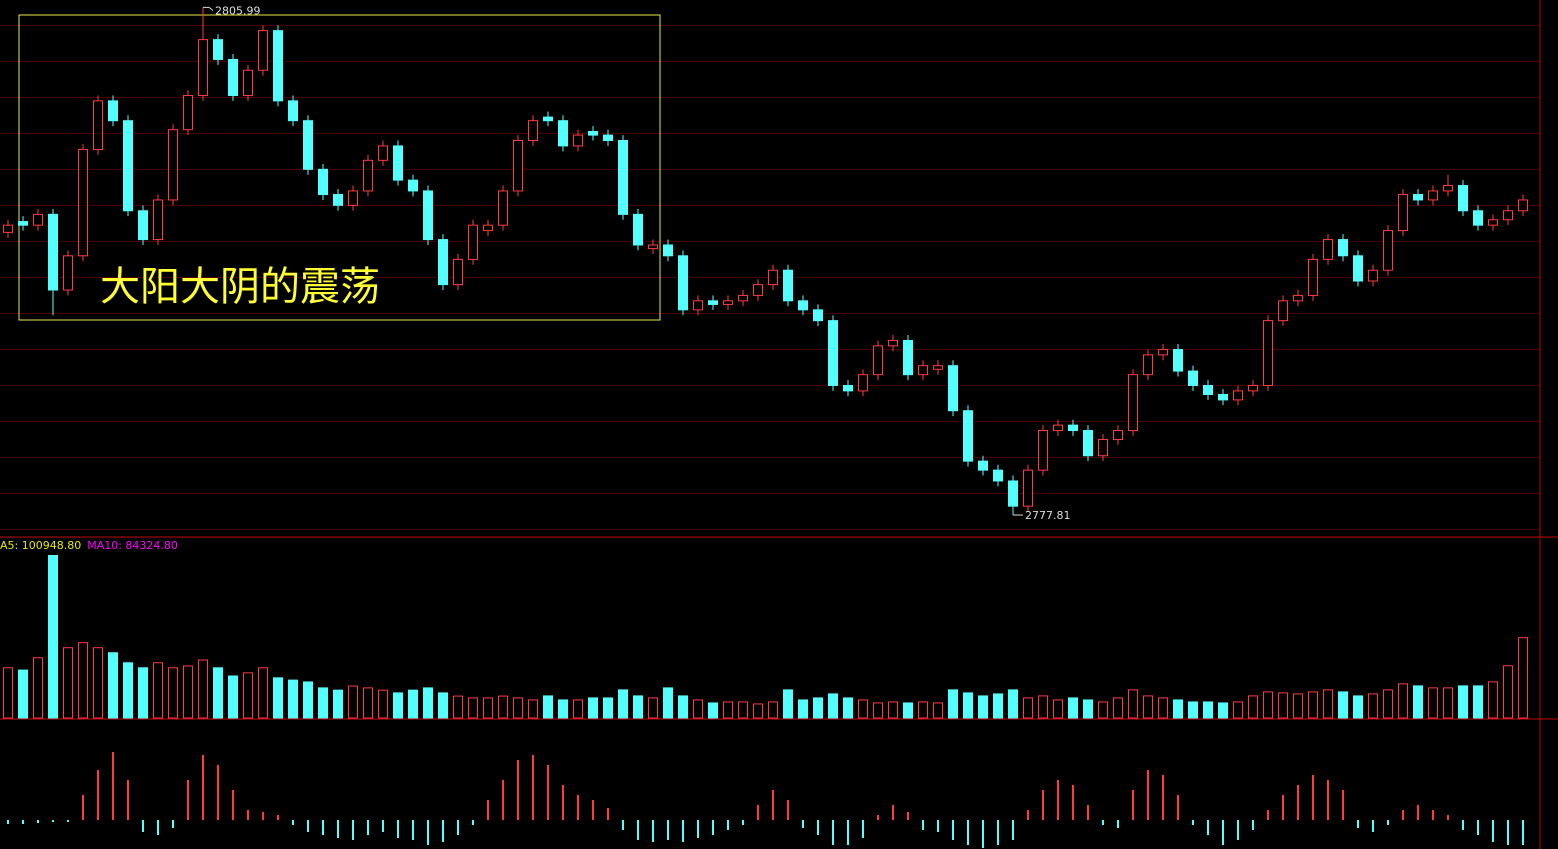 This screenshot has height=849, width=1558. What do you see at coordinates (339, 167) in the screenshot?
I see `highlight-box` at bounding box center [339, 167].